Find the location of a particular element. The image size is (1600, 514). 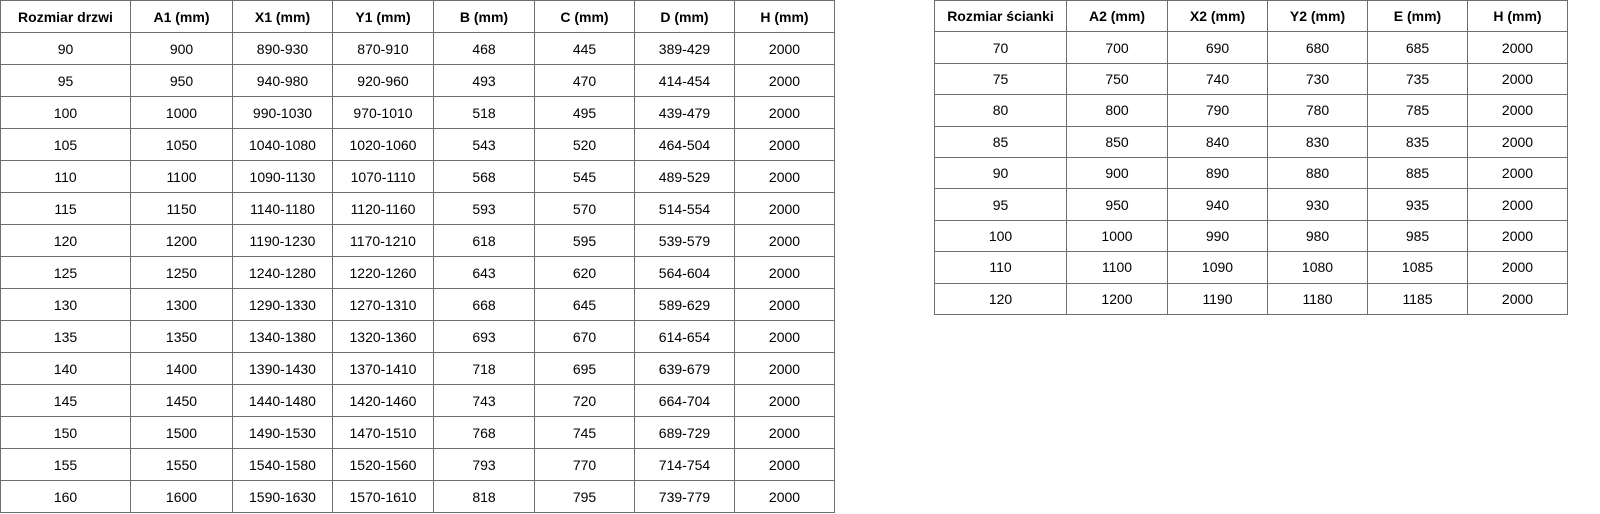

column-header: H (mm) is located at coordinates (1517, 16).